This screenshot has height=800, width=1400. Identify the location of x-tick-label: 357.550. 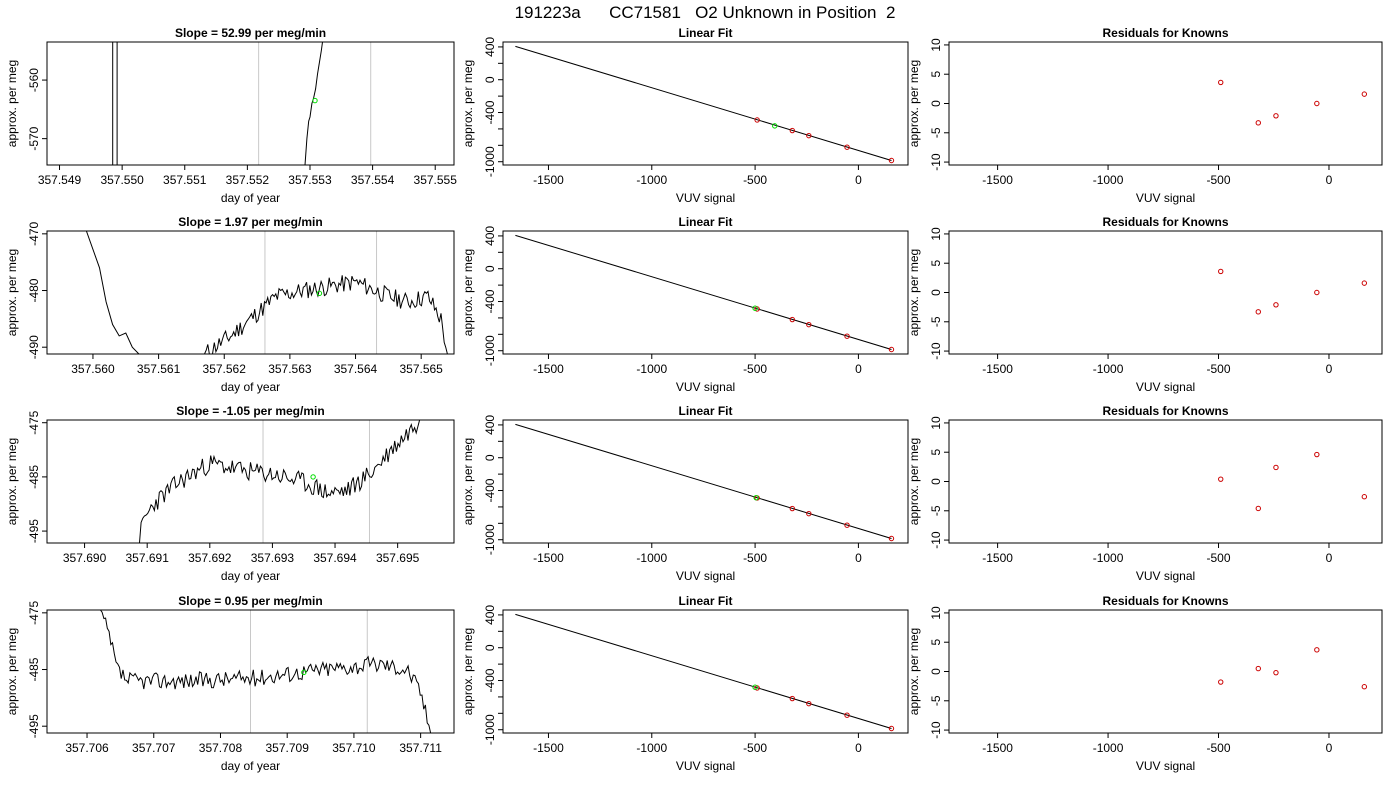
(122, 180).